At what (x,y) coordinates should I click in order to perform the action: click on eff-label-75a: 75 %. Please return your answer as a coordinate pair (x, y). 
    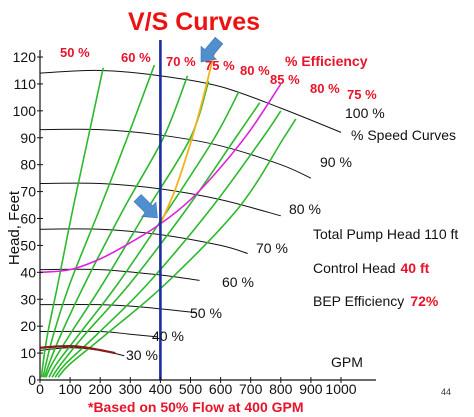
    Looking at the image, I should click on (220, 65).